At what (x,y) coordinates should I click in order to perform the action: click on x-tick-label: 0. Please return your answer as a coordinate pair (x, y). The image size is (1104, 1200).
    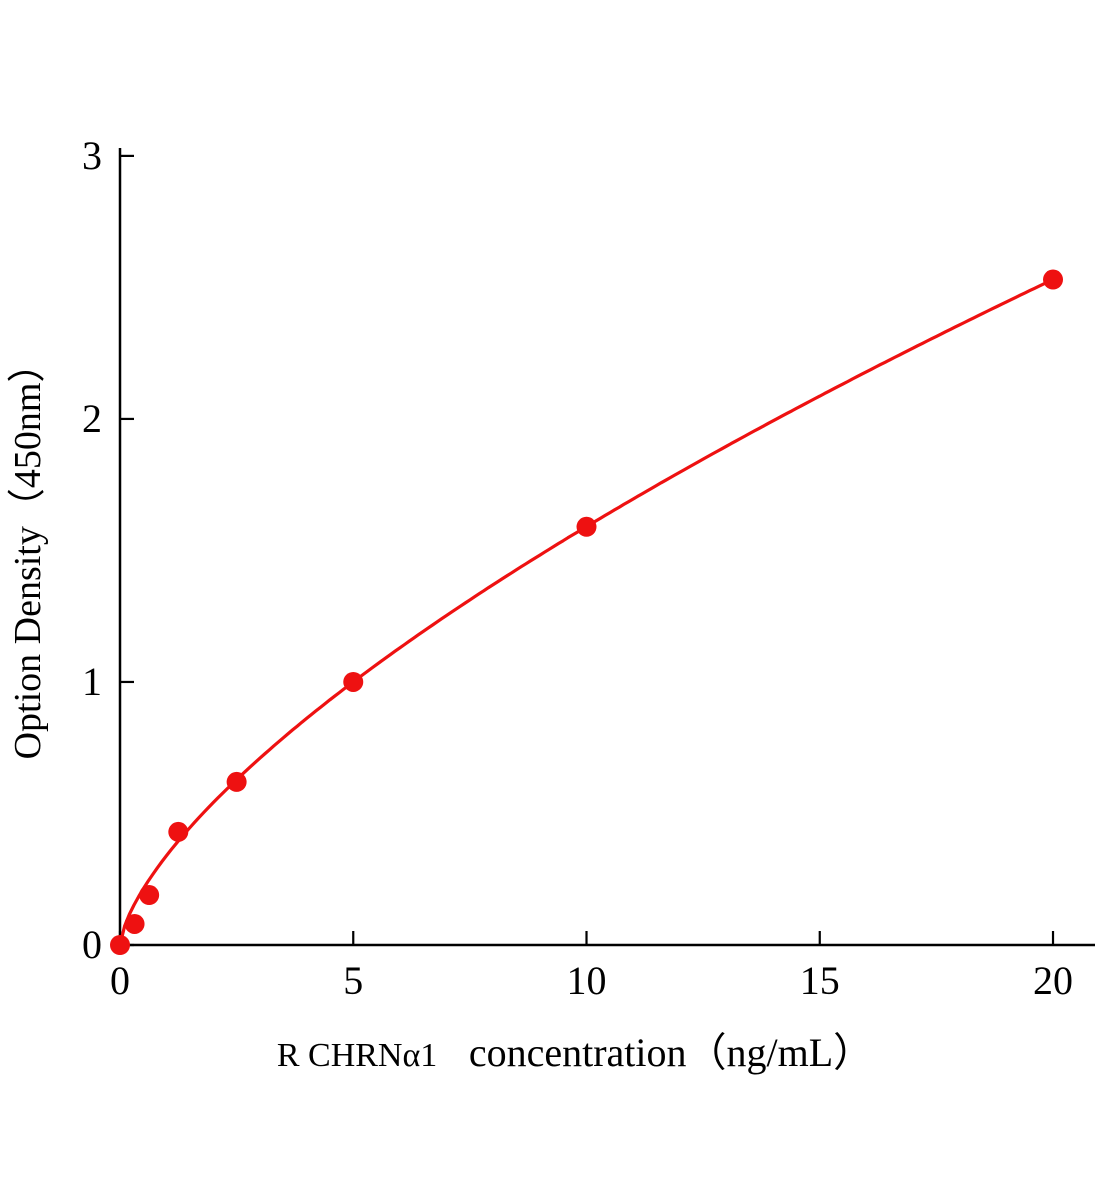
    Looking at the image, I should click on (120, 980).